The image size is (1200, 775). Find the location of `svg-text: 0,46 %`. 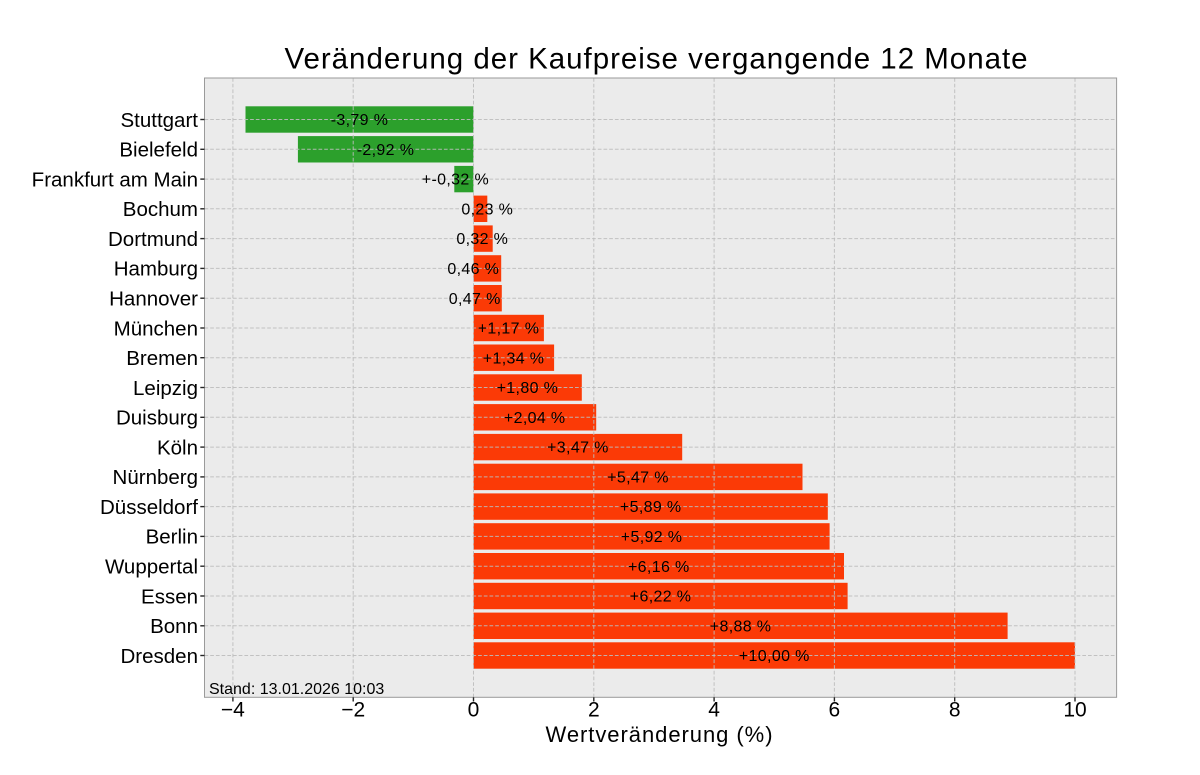

svg-text: 0,46 % is located at coordinates (473, 269).